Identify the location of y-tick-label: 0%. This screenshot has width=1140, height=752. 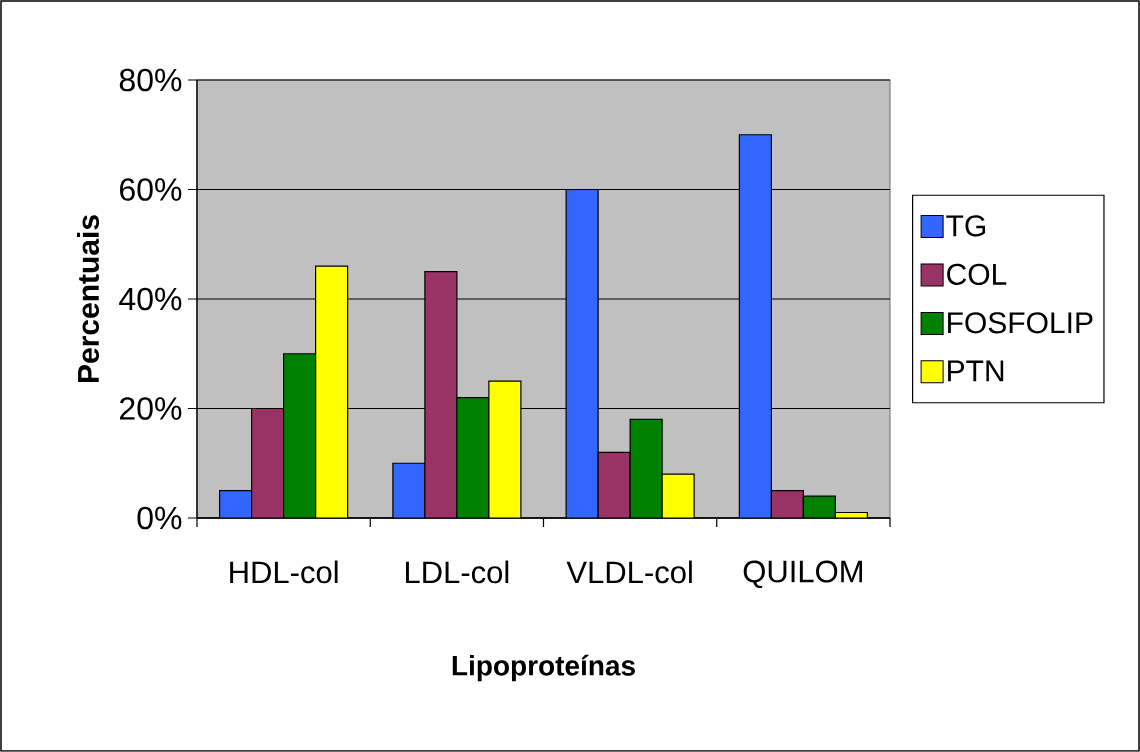
(159, 518).